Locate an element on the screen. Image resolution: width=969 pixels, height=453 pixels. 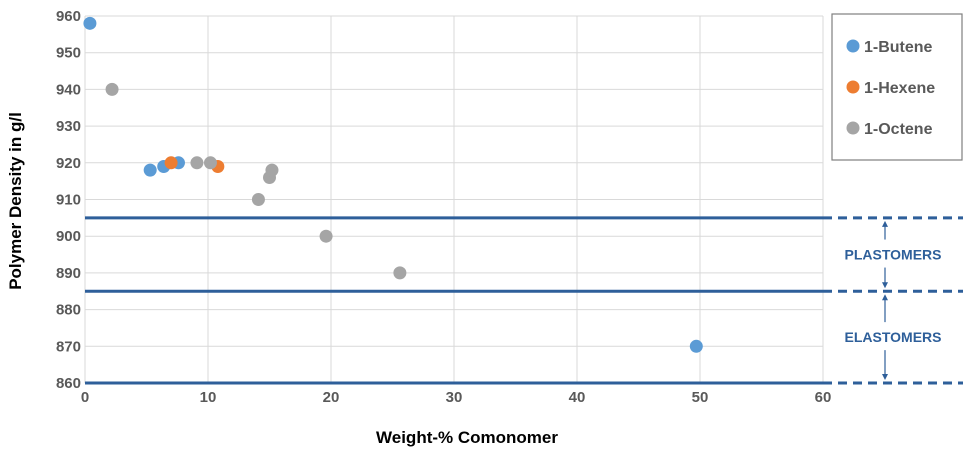
region-label: ELASTOMERS is located at coordinates (893, 337).